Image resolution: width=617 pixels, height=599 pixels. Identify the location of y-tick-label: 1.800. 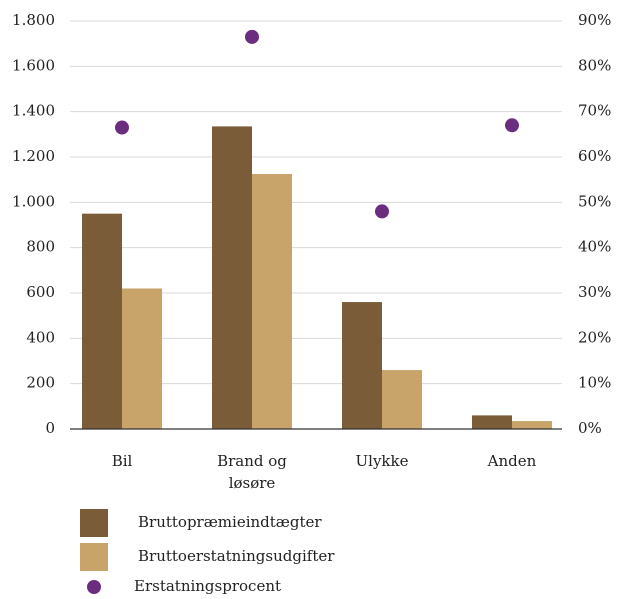
(33, 20).